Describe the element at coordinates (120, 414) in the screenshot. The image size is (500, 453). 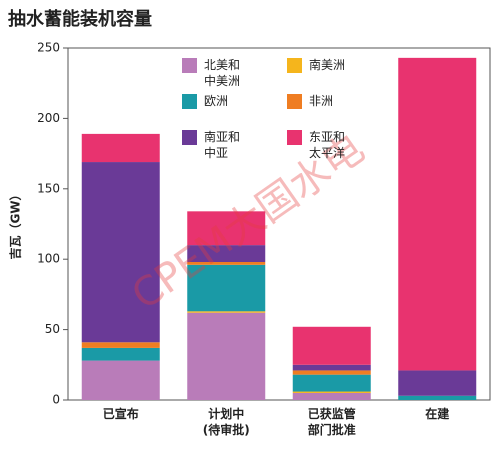
I see `x-tick-label: 已宣布` at that location.